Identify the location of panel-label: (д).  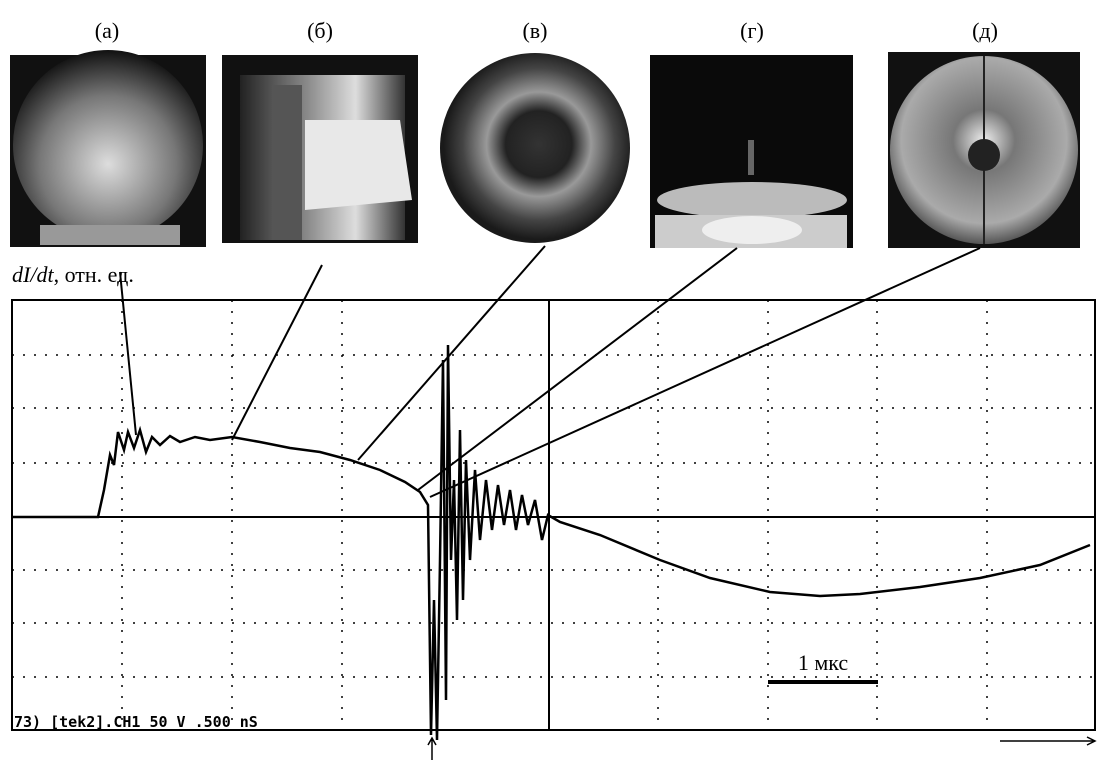
(985, 30).